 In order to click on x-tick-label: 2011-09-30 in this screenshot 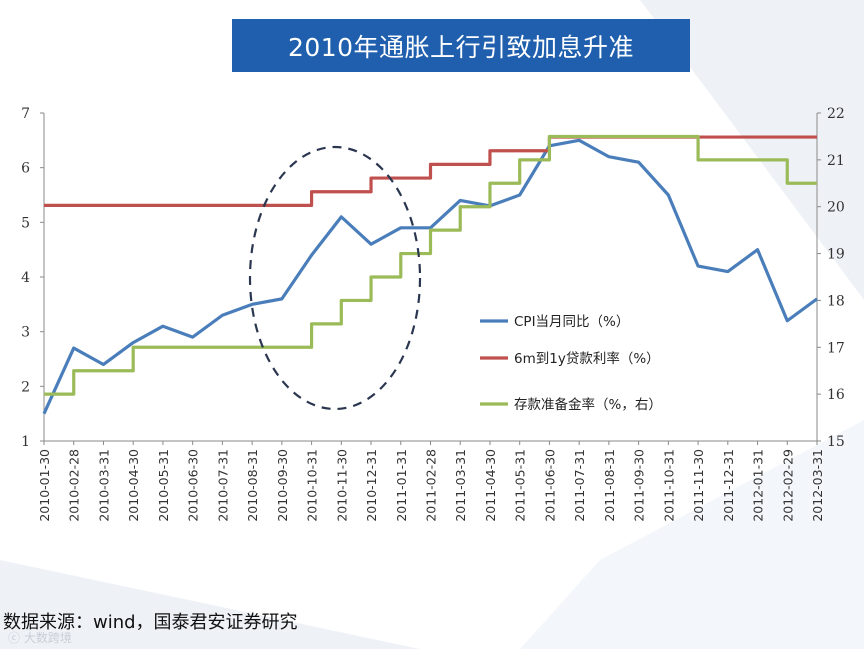, I will do `click(639, 485)`.